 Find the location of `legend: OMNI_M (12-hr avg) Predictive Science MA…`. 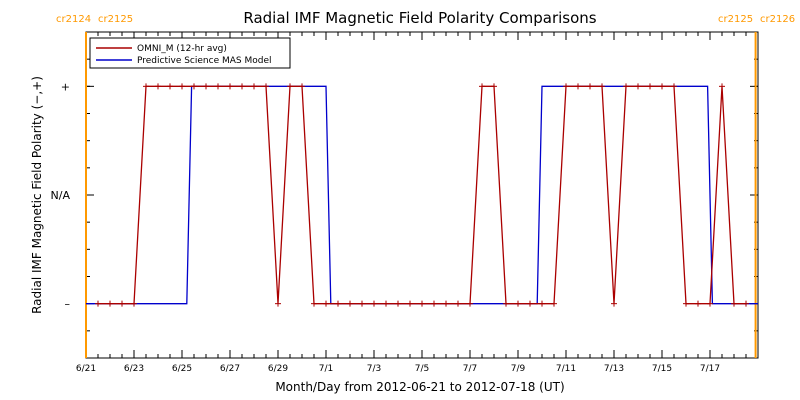

legend: OMNI_M (12-hr avg) Predictive Science MA… is located at coordinates (190, 53).